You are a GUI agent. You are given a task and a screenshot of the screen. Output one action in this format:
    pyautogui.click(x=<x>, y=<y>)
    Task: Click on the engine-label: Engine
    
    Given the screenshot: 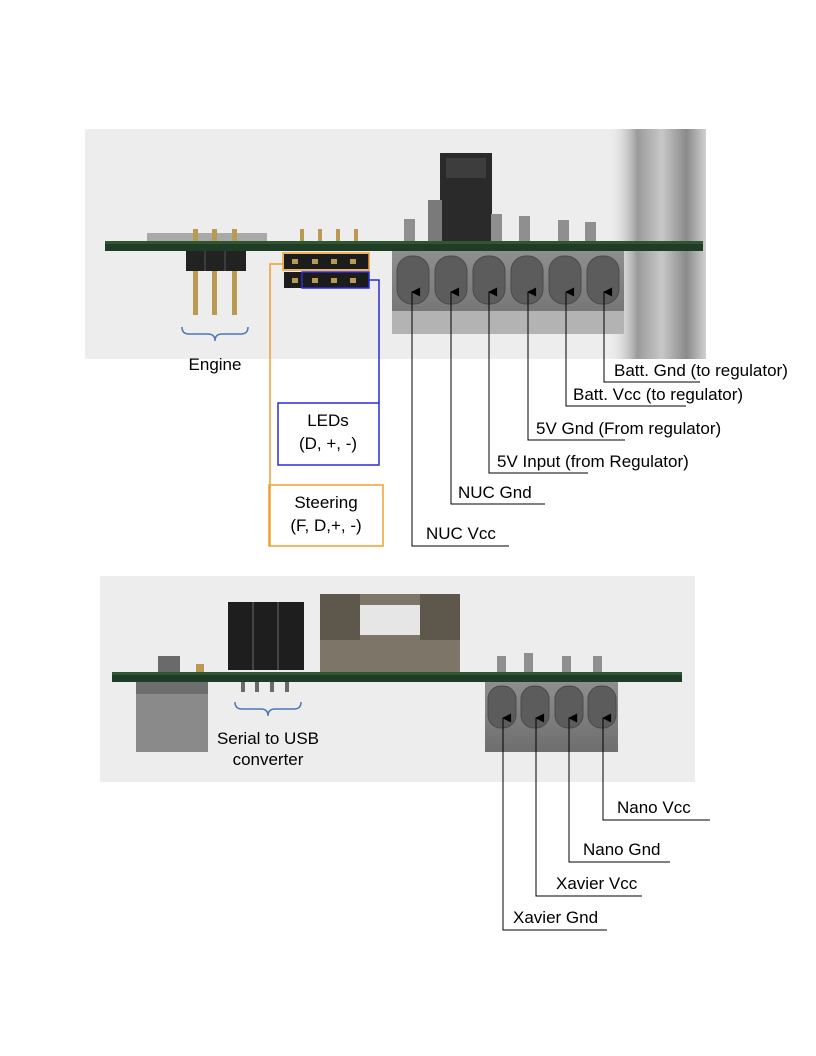 What is the action you would take?
    pyautogui.click(x=215, y=364)
    